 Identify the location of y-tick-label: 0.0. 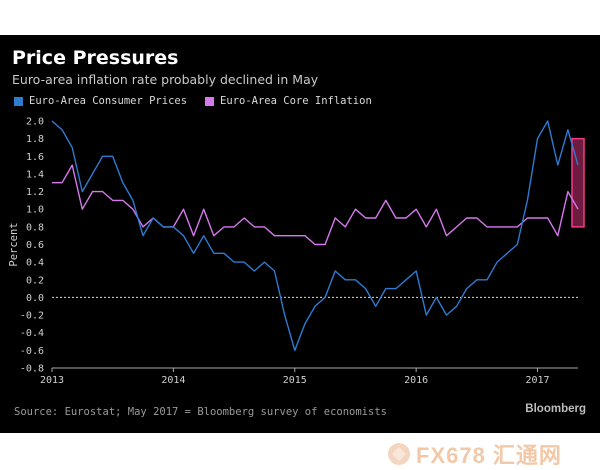
(35, 298).